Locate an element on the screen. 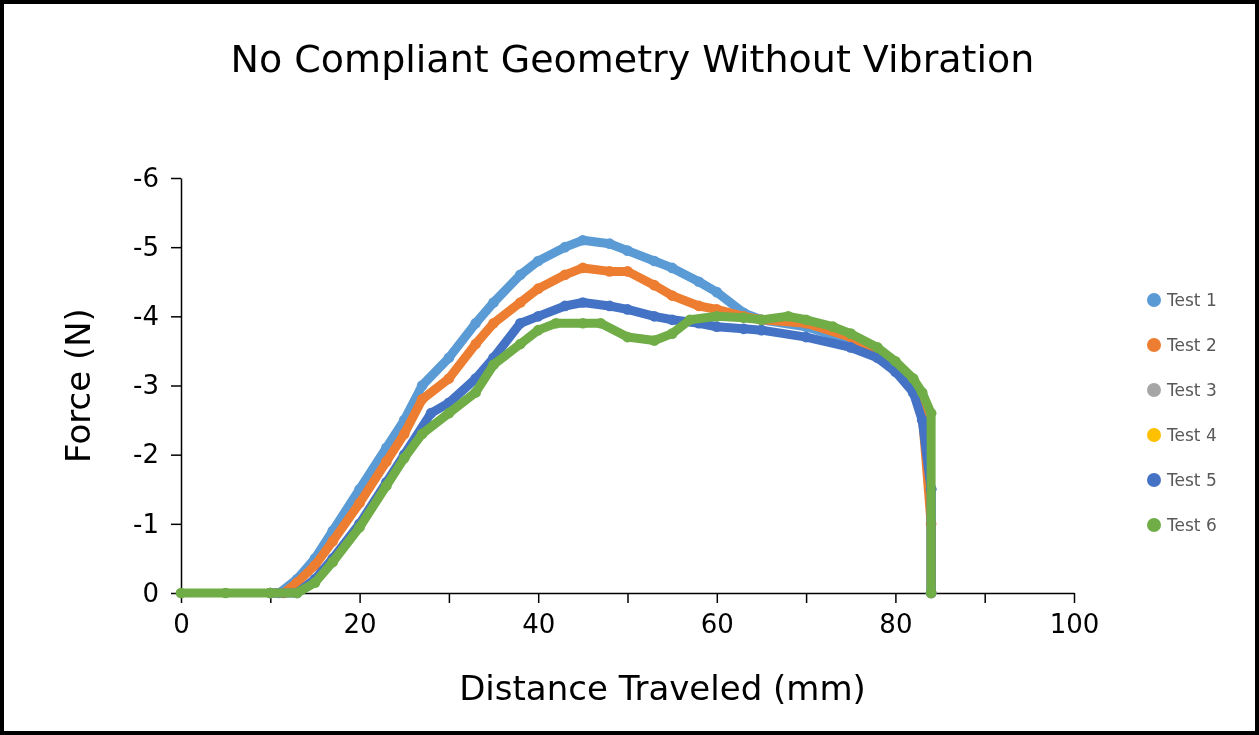 This screenshot has width=1259, height=735. legend-label: Test 1 is located at coordinates (1191, 300).